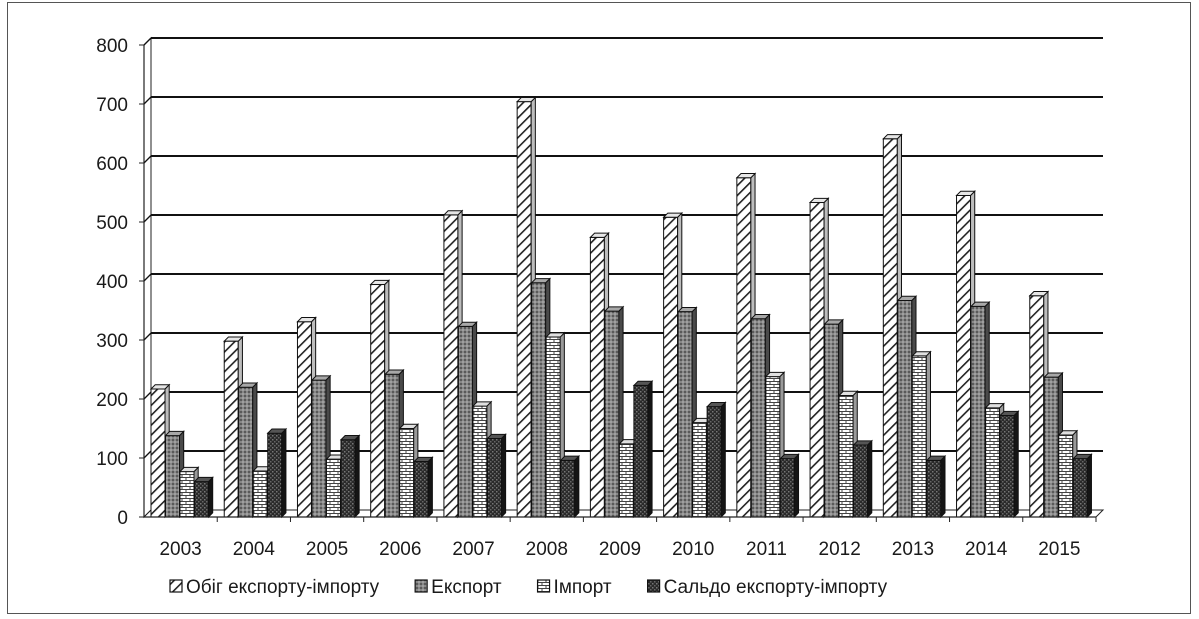 This screenshot has height=619, width=1199. I want to click on x-tick-label: 2012, so click(840, 549).